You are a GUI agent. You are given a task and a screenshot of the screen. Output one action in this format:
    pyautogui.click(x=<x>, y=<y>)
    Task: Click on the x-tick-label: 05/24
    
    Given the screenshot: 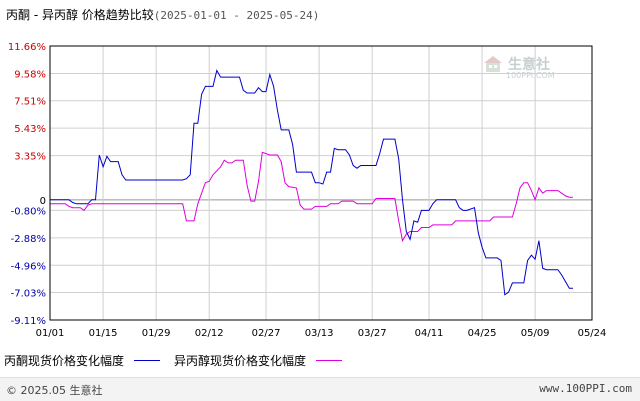 What is the action you would take?
    pyautogui.click(x=592, y=333)
    